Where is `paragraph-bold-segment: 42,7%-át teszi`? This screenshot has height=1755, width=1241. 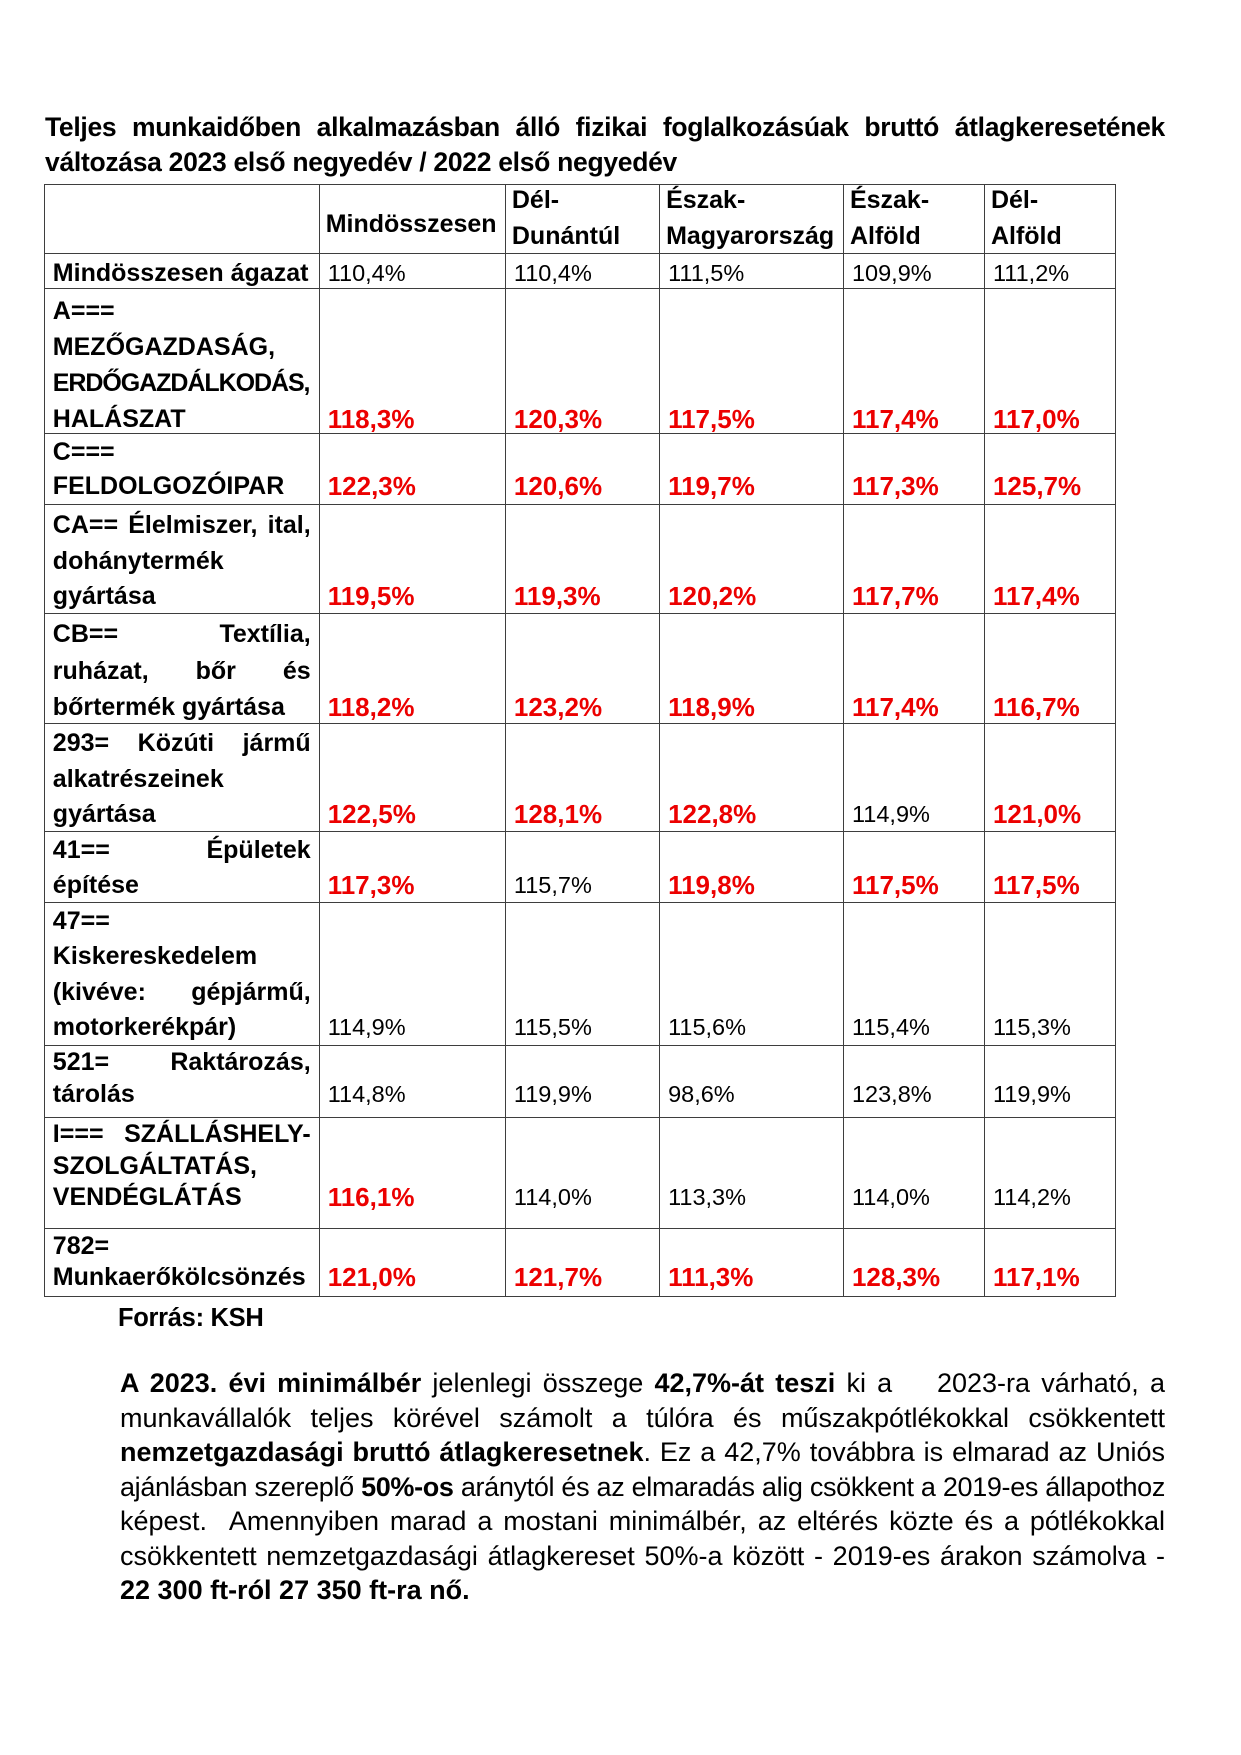
paragraph-bold-segment: 42,7%-át teszi is located at coordinates (745, 1383).